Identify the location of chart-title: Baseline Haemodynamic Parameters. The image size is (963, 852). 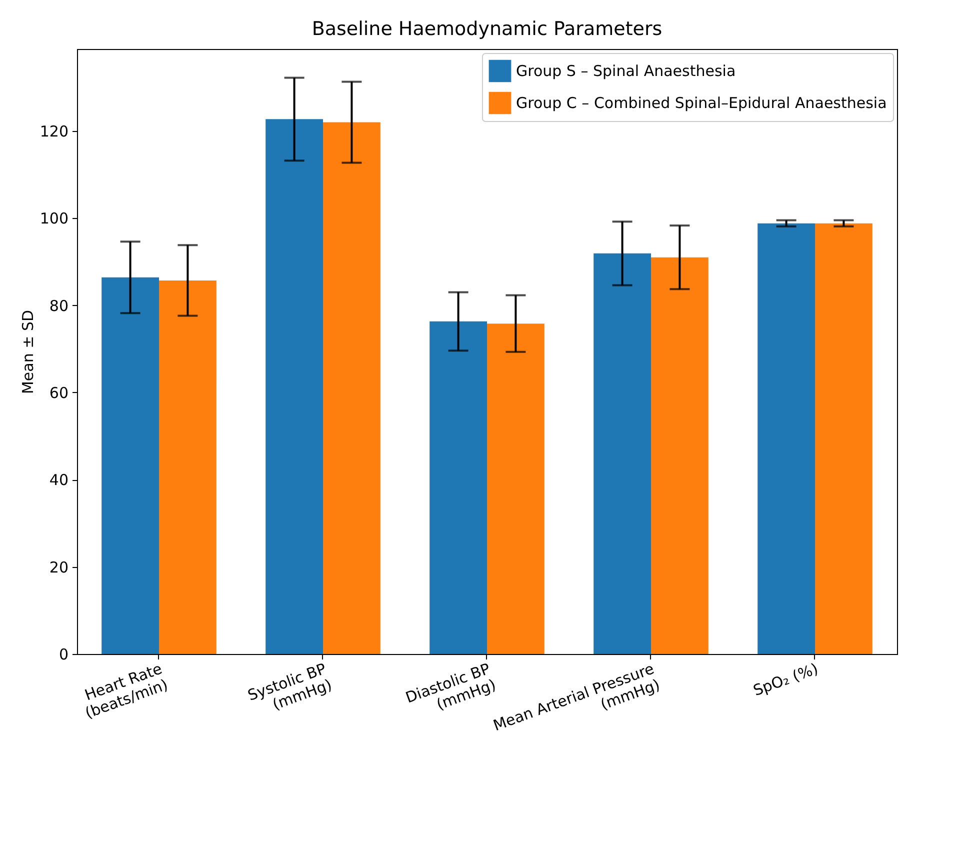
(487, 29).